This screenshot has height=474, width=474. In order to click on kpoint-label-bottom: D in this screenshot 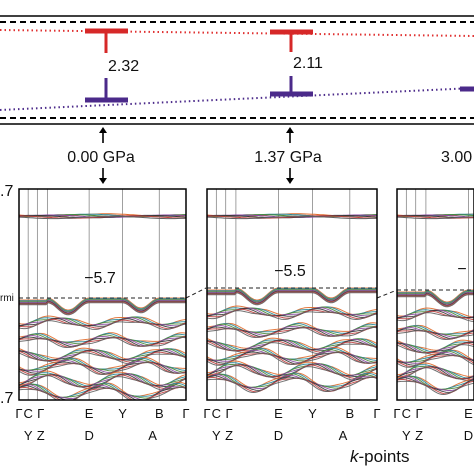, I will do `click(88, 435)`.